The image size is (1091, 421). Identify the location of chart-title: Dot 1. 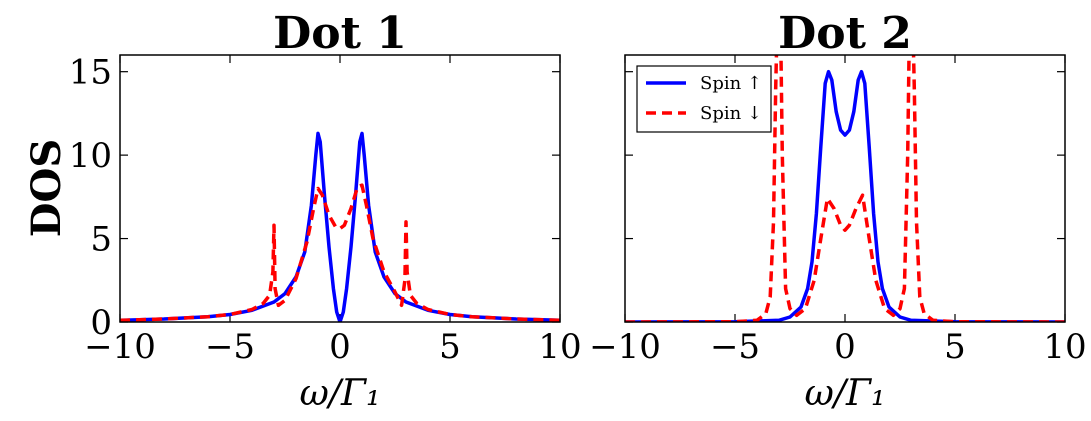
(340, 33).